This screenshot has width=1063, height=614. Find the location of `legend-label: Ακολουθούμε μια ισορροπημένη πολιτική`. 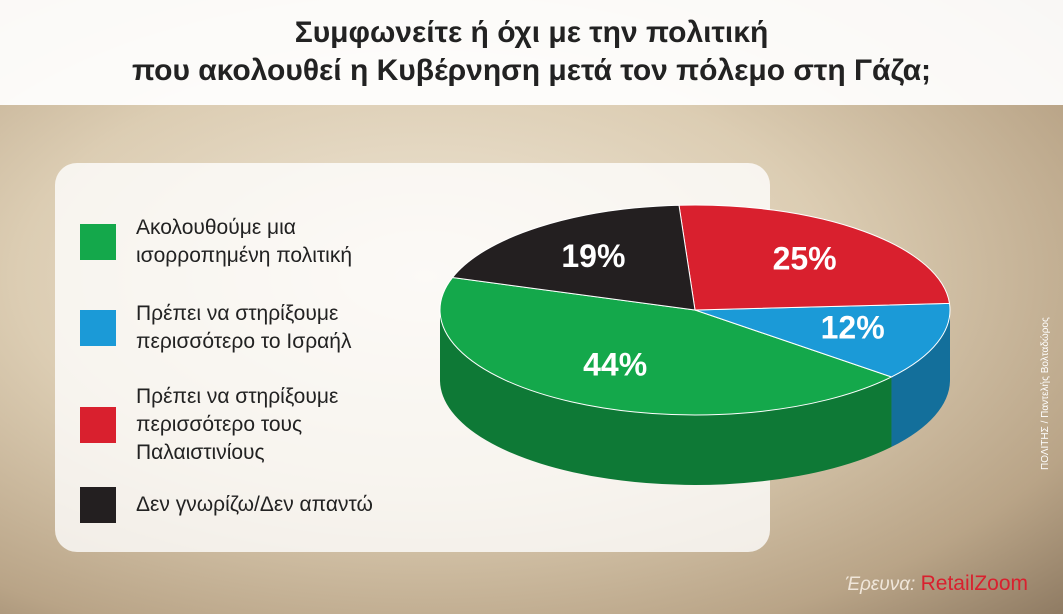

legend-label: Ακολουθούμε μια ισορροπημένη πολιτική is located at coordinates (244, 241).